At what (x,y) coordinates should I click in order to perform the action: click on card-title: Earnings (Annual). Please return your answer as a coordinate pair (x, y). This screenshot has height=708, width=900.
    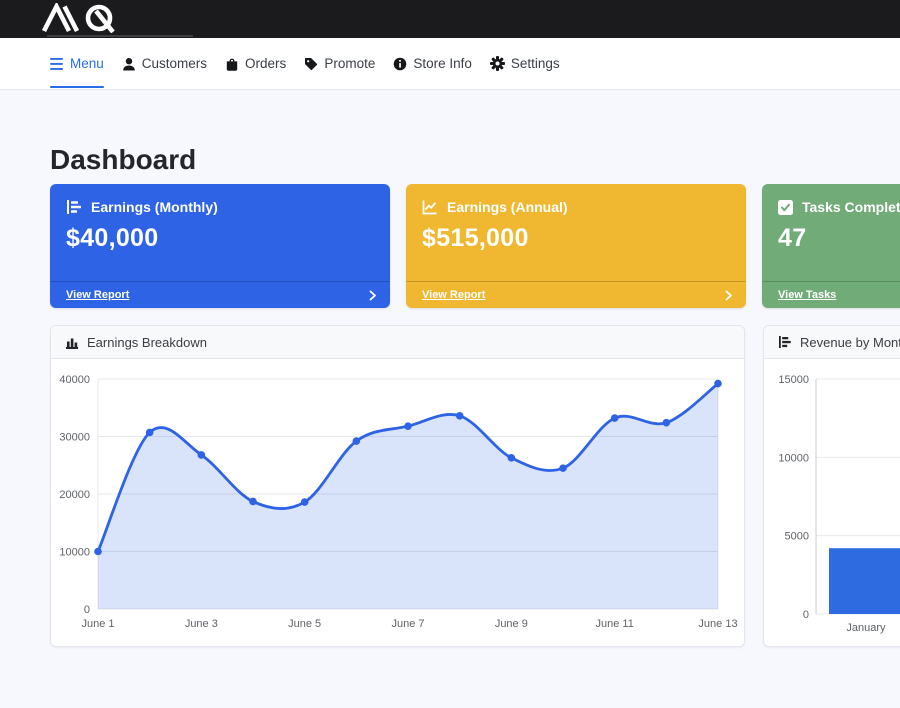
    Looking at the image, I should click on (507, 207).